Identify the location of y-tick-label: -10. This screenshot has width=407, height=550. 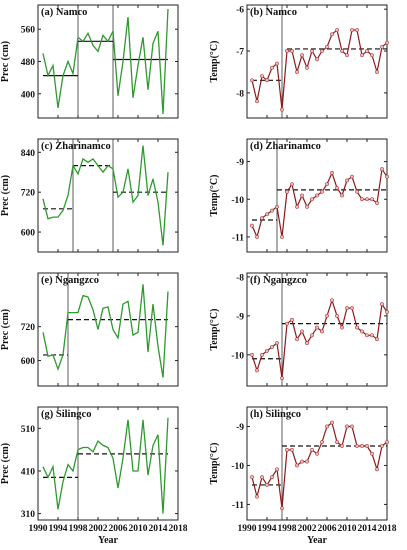
(237, 356).